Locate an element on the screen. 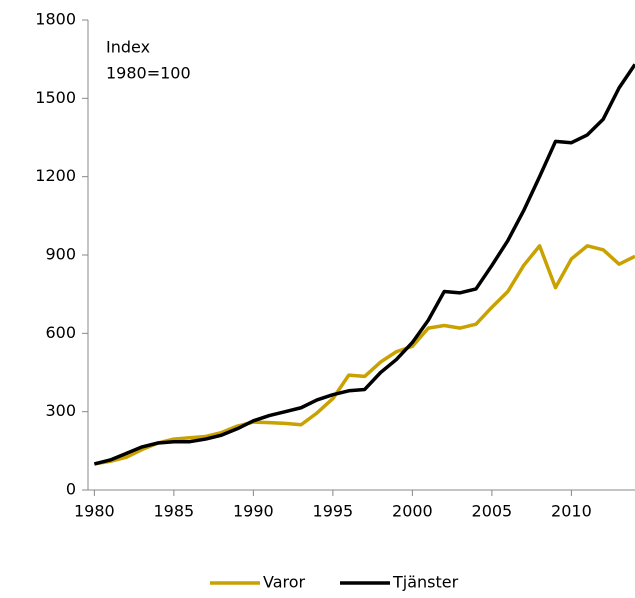 The height and width of the screenshot is (598, 635). y-tick-label: 900 is located at coordinates (60, 254).